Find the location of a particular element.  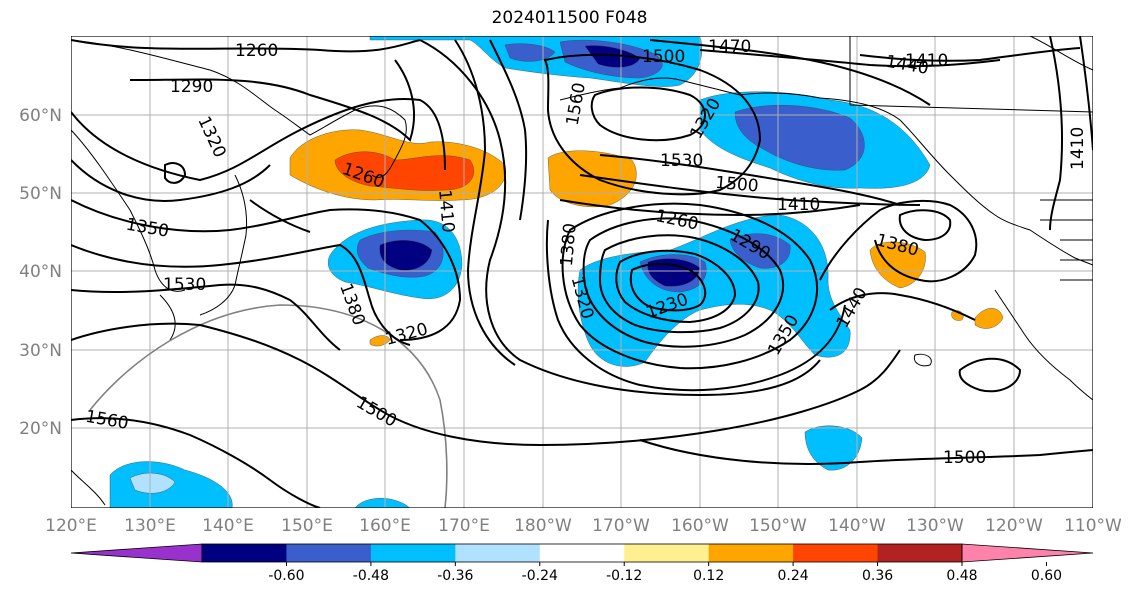

contour-label: 1260 is located at coordinates (256, 51).